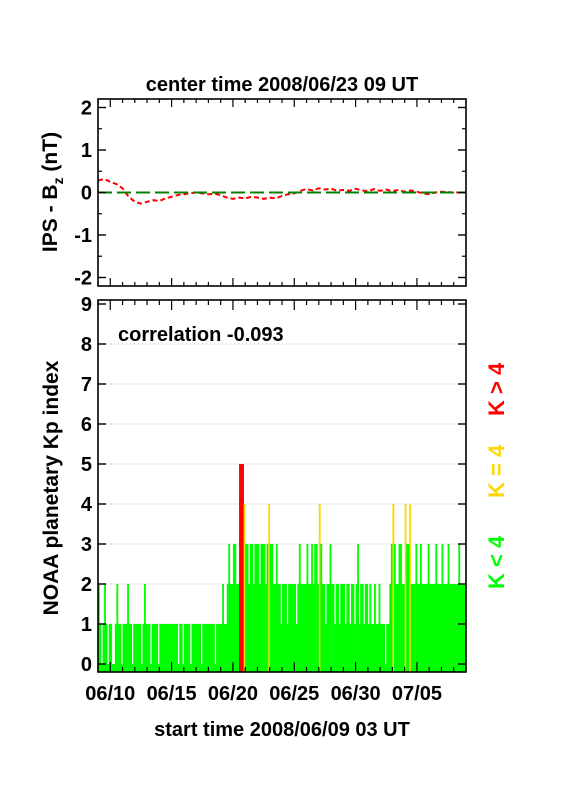 The width and height of the screenshot is (566, 793). Describe the element at coordinates (281, 191) in the screenshot. I see `top-plot-area` at that location.